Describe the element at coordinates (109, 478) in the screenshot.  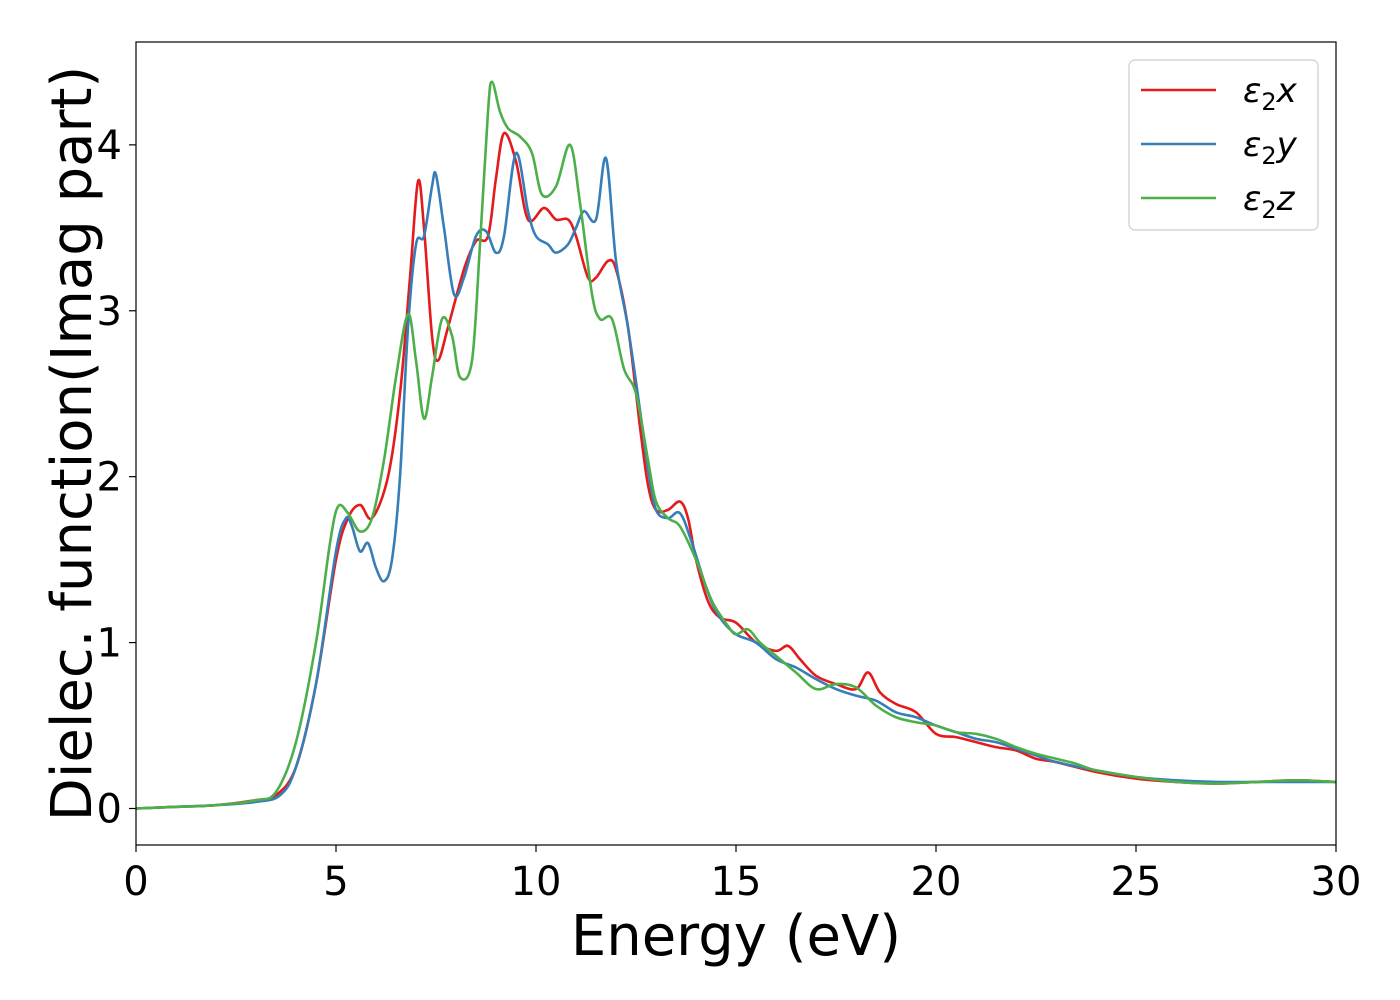
I see `y-tick-label: 2` at that location.